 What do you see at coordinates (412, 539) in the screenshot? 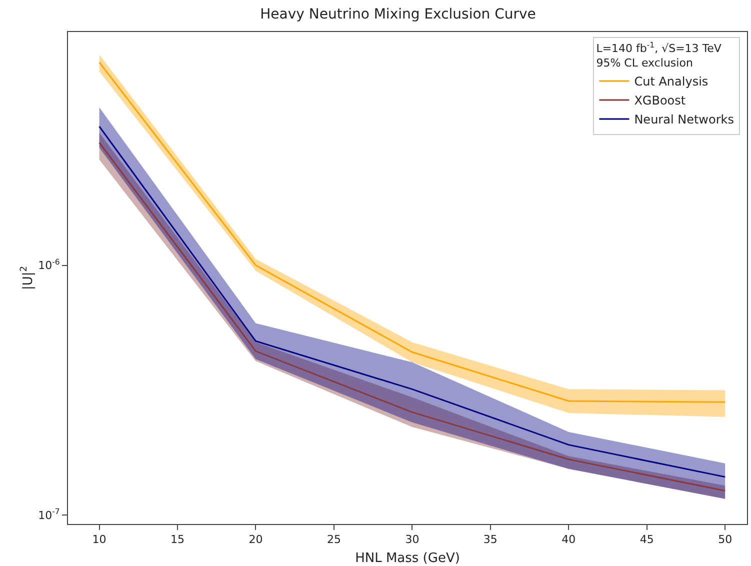
I see `x-tick-label: 30` at bounding box center [412, 539].